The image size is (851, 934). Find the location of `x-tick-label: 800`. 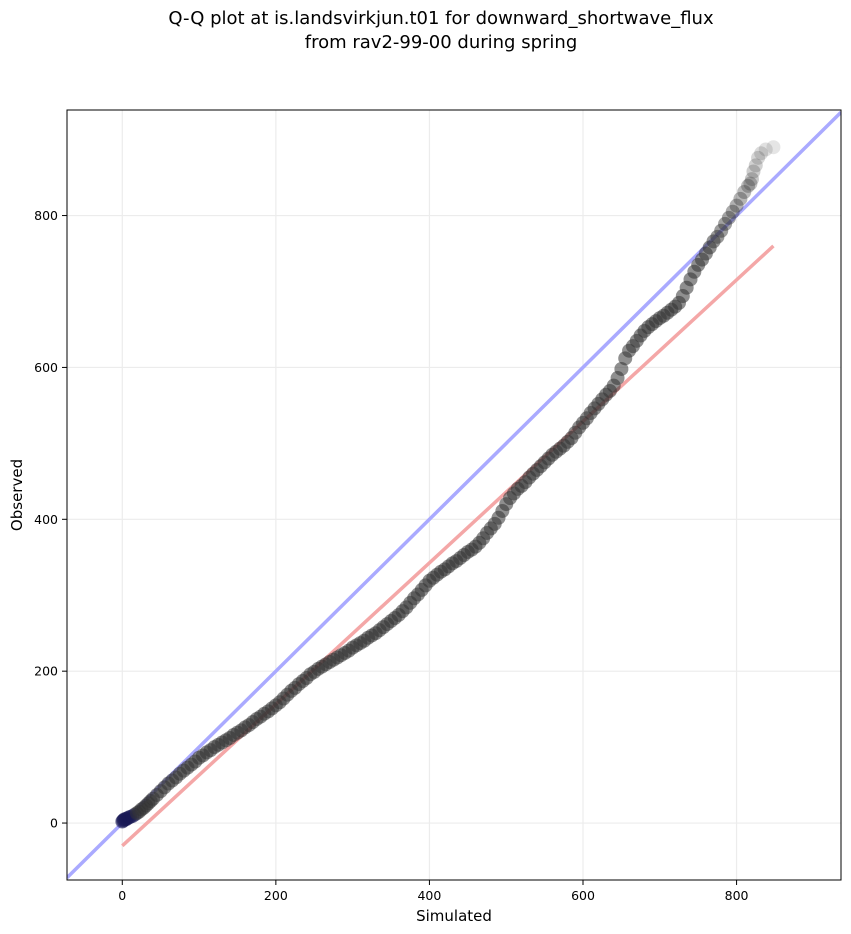

x-tick-label: 800 is located at coordinates (737, 895).